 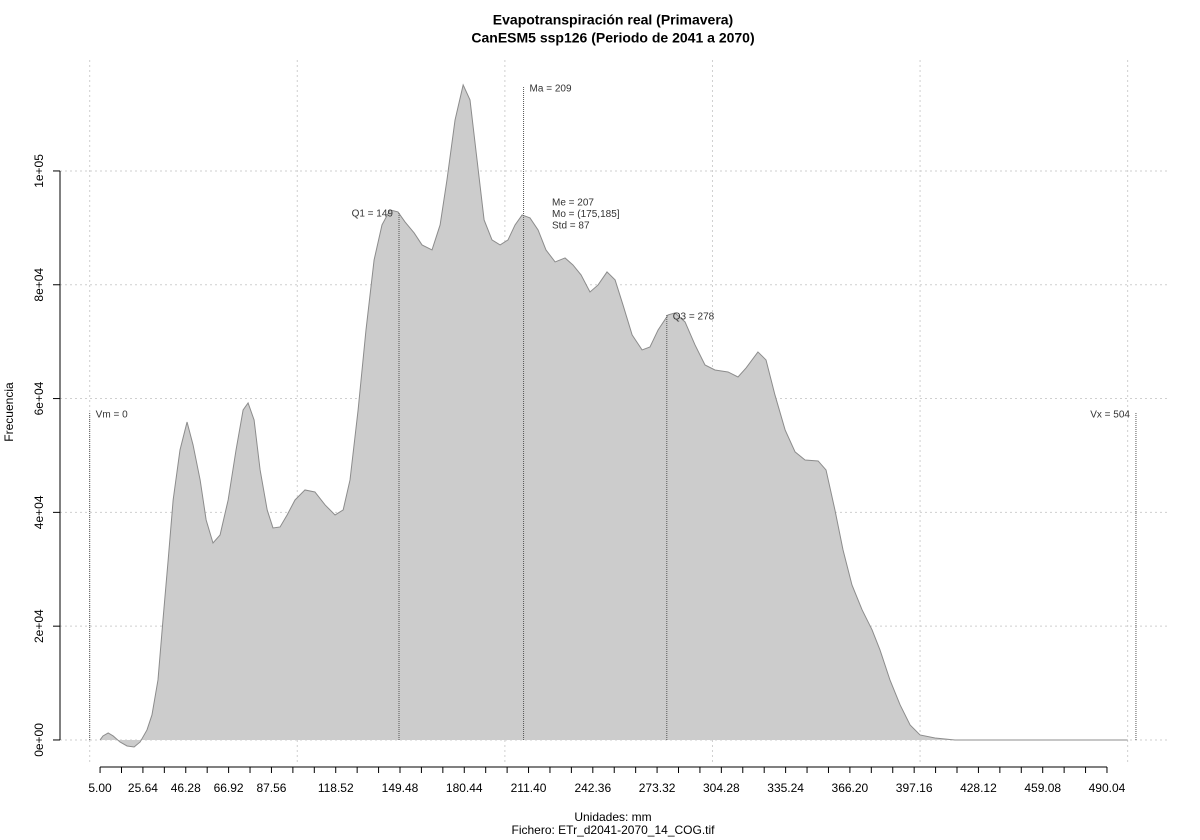 I want to click on x-tick-label: 46.28, so click(x=186, y=788).